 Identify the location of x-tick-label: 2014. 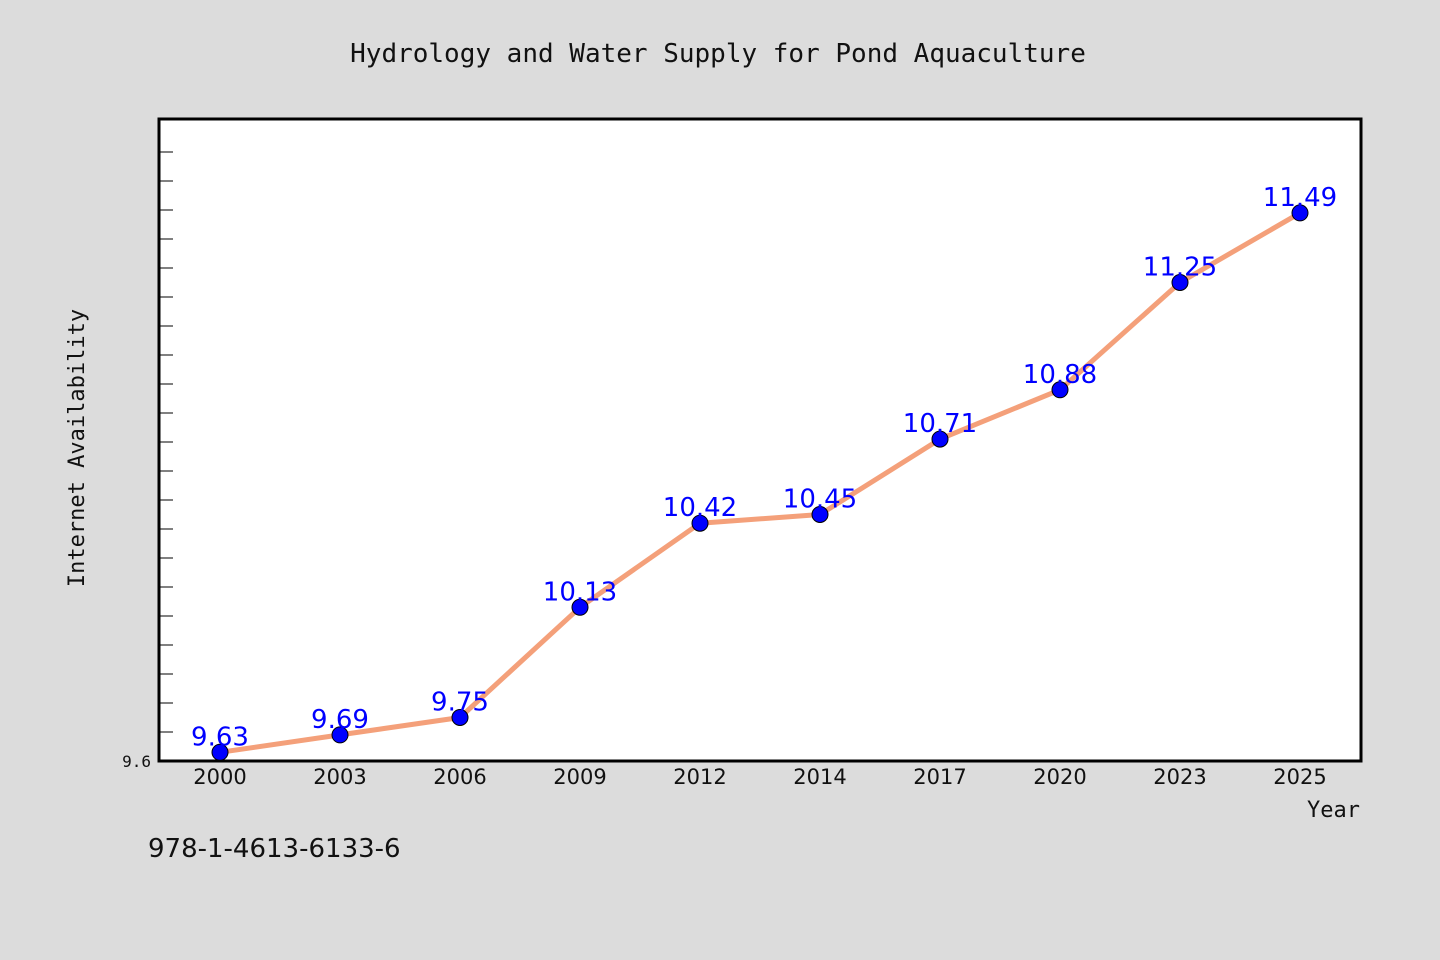
(819, 777).